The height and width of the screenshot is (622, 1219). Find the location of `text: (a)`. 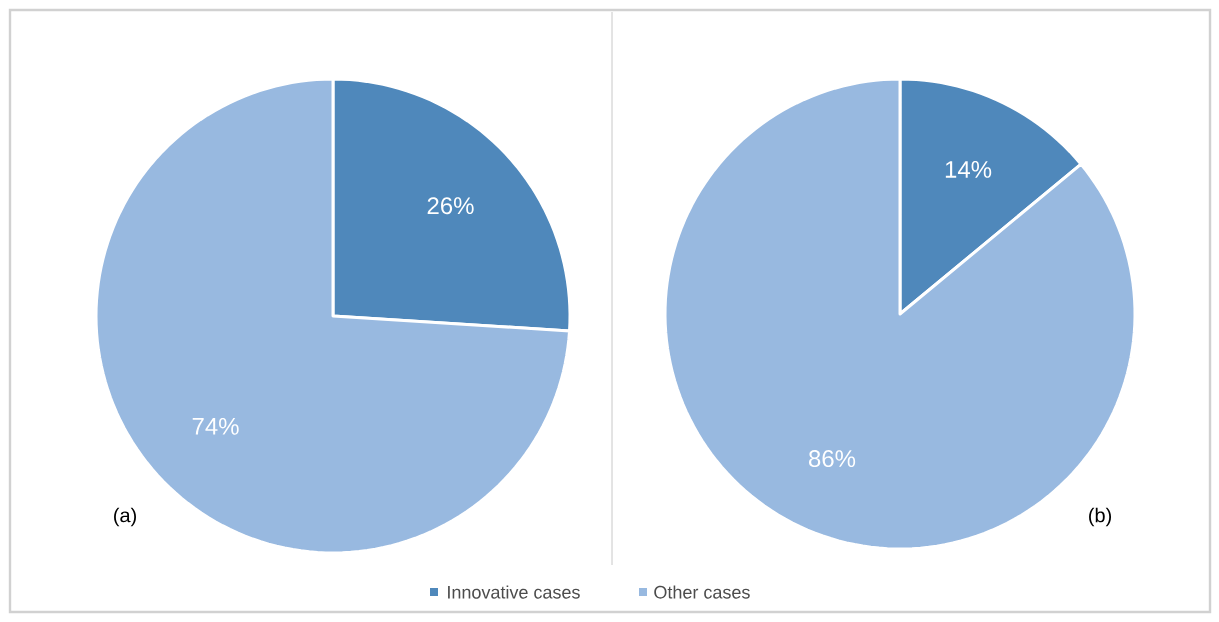

text: (a) is located at coordinates (125, 517).